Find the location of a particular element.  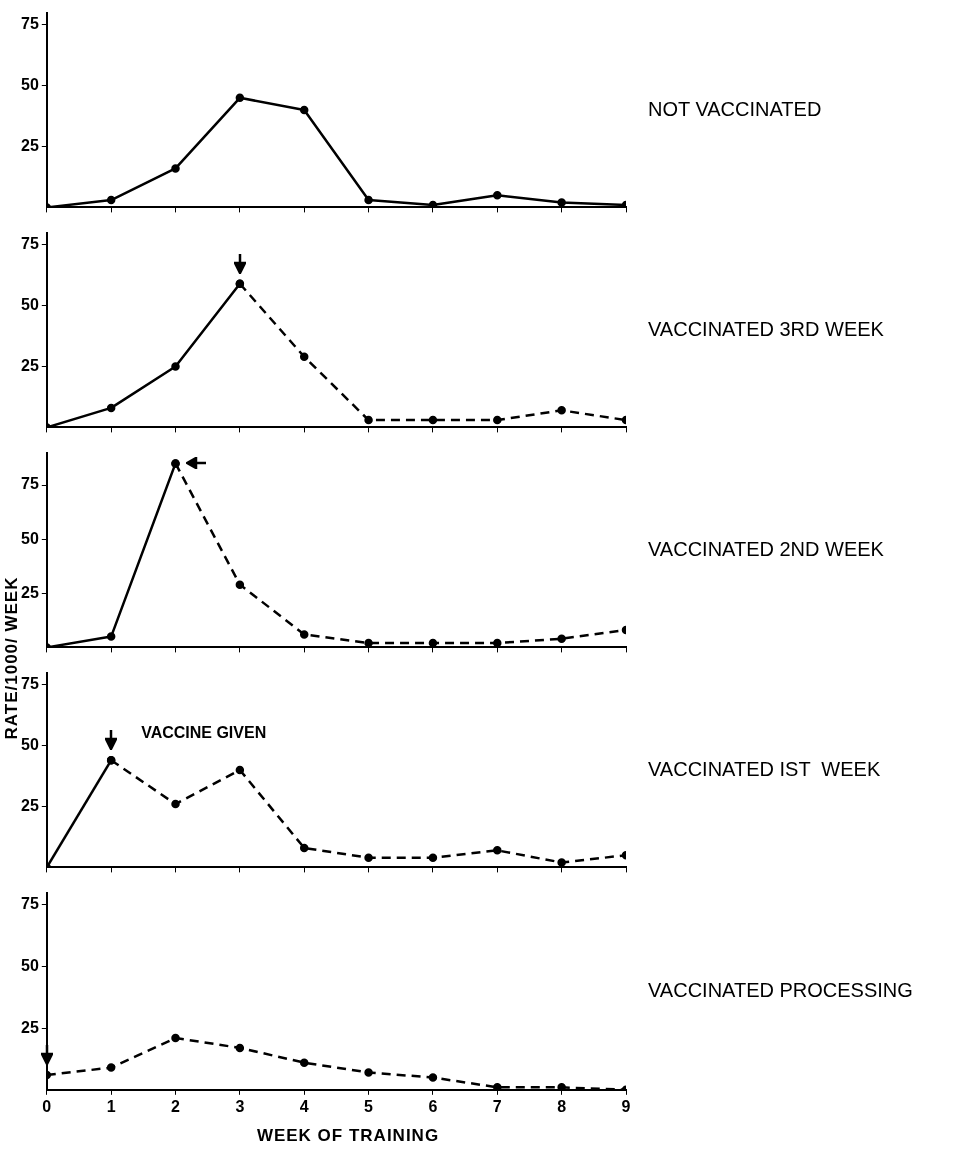

text: NOT VACCINATED is located at coordinates (735, 108).